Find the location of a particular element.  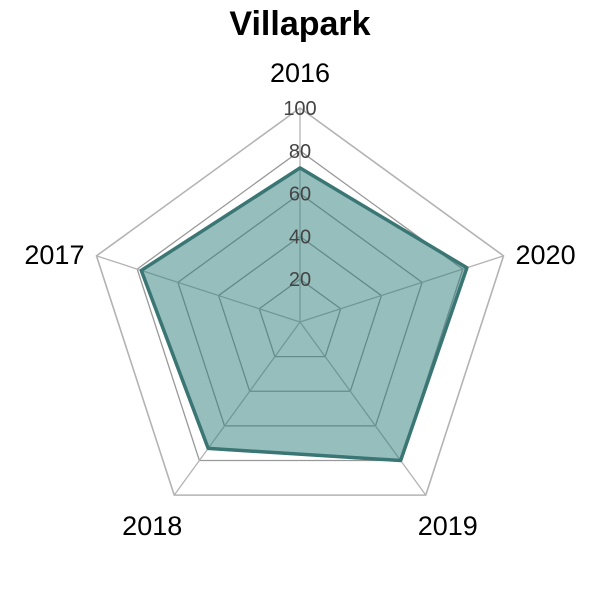

chart-title: Villapark is located at coordinates (300, 24).